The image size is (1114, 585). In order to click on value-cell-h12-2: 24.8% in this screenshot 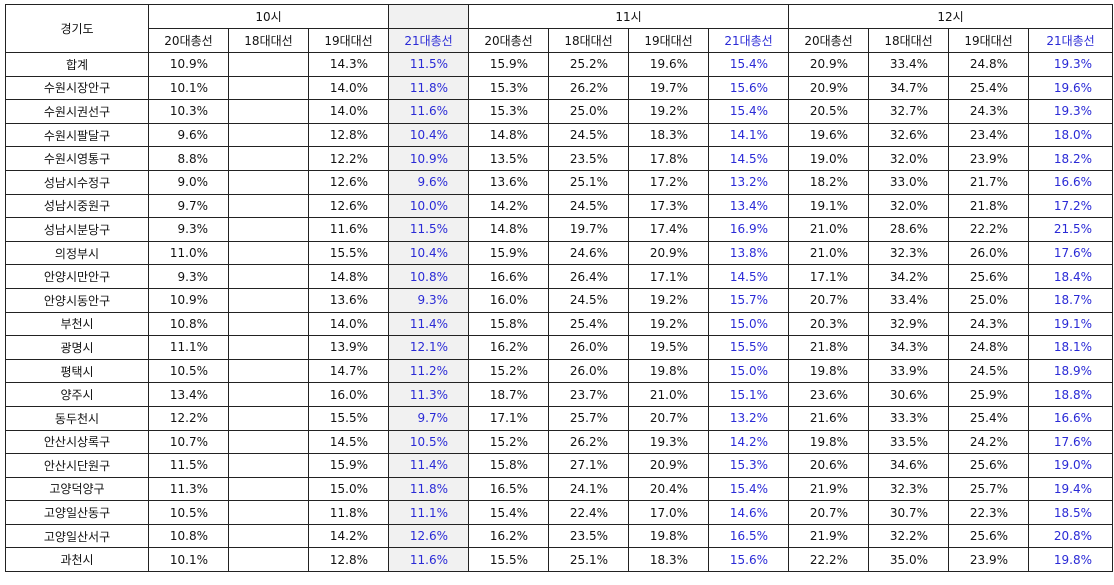, I will do `click(989, 347)`.